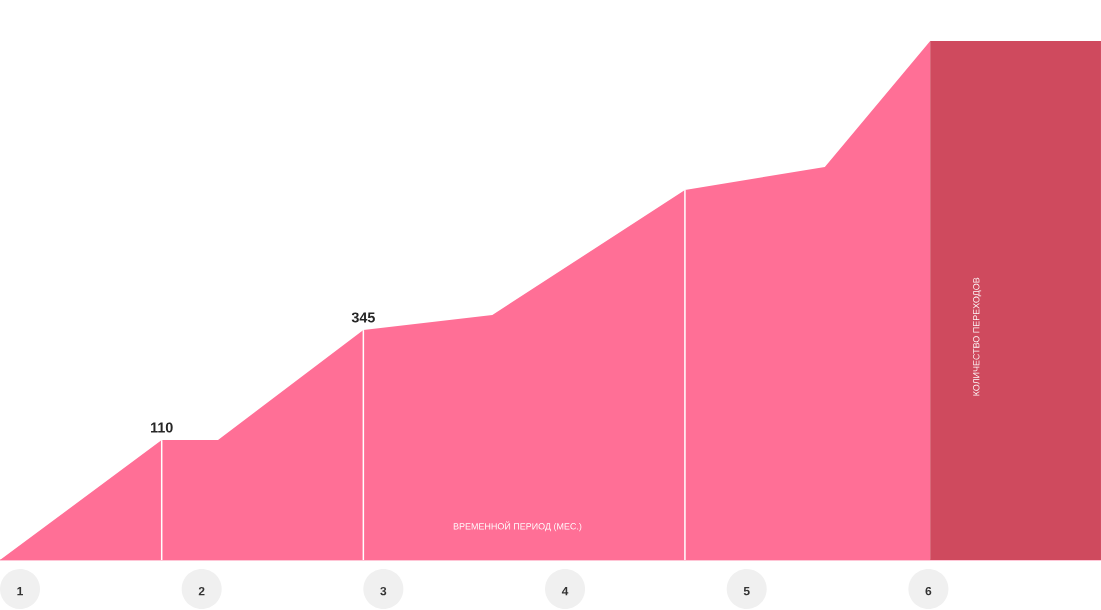  What do you see at coordinates (383, 591) in the screenshot?
I see `x-tick-label: 3` at bounding box center [383, 591].